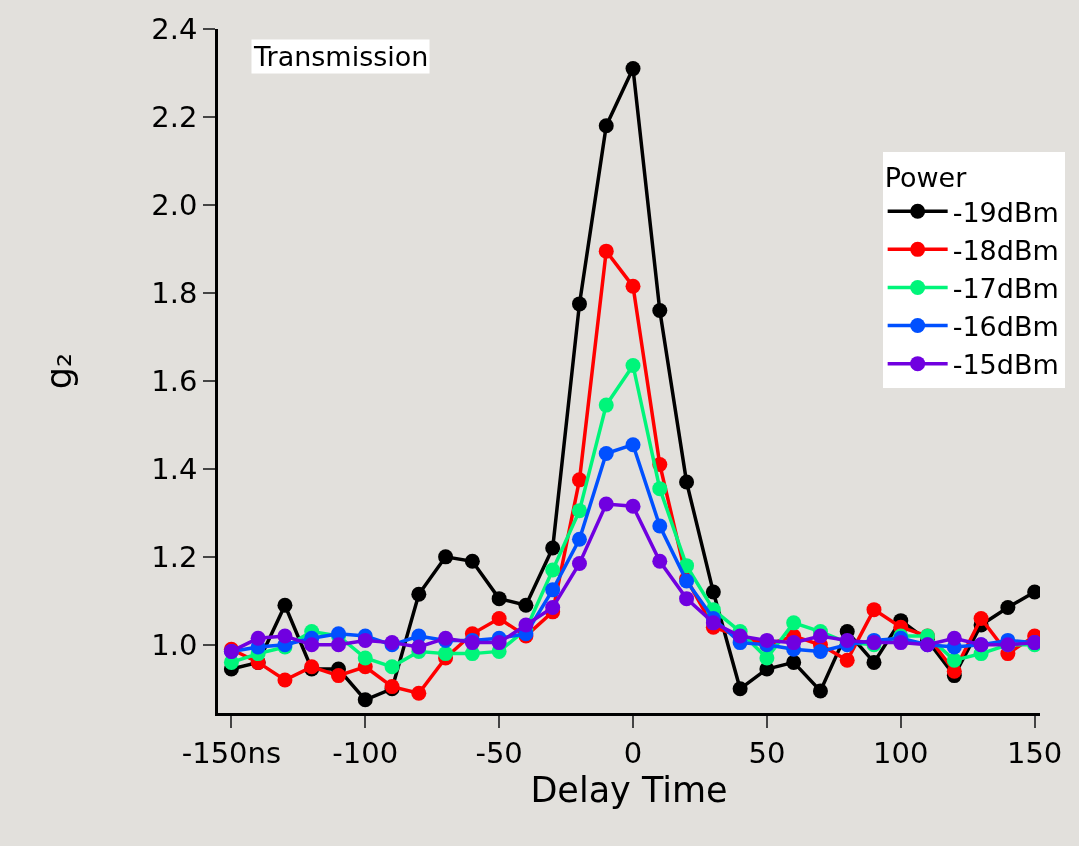 Image resolution: width=1079 pixels, height=846 pixels. What do you see at coordinates (174, 557) in the screenshot?
I see `y-tick-label: 1.2` at bounding box center [174, 557].